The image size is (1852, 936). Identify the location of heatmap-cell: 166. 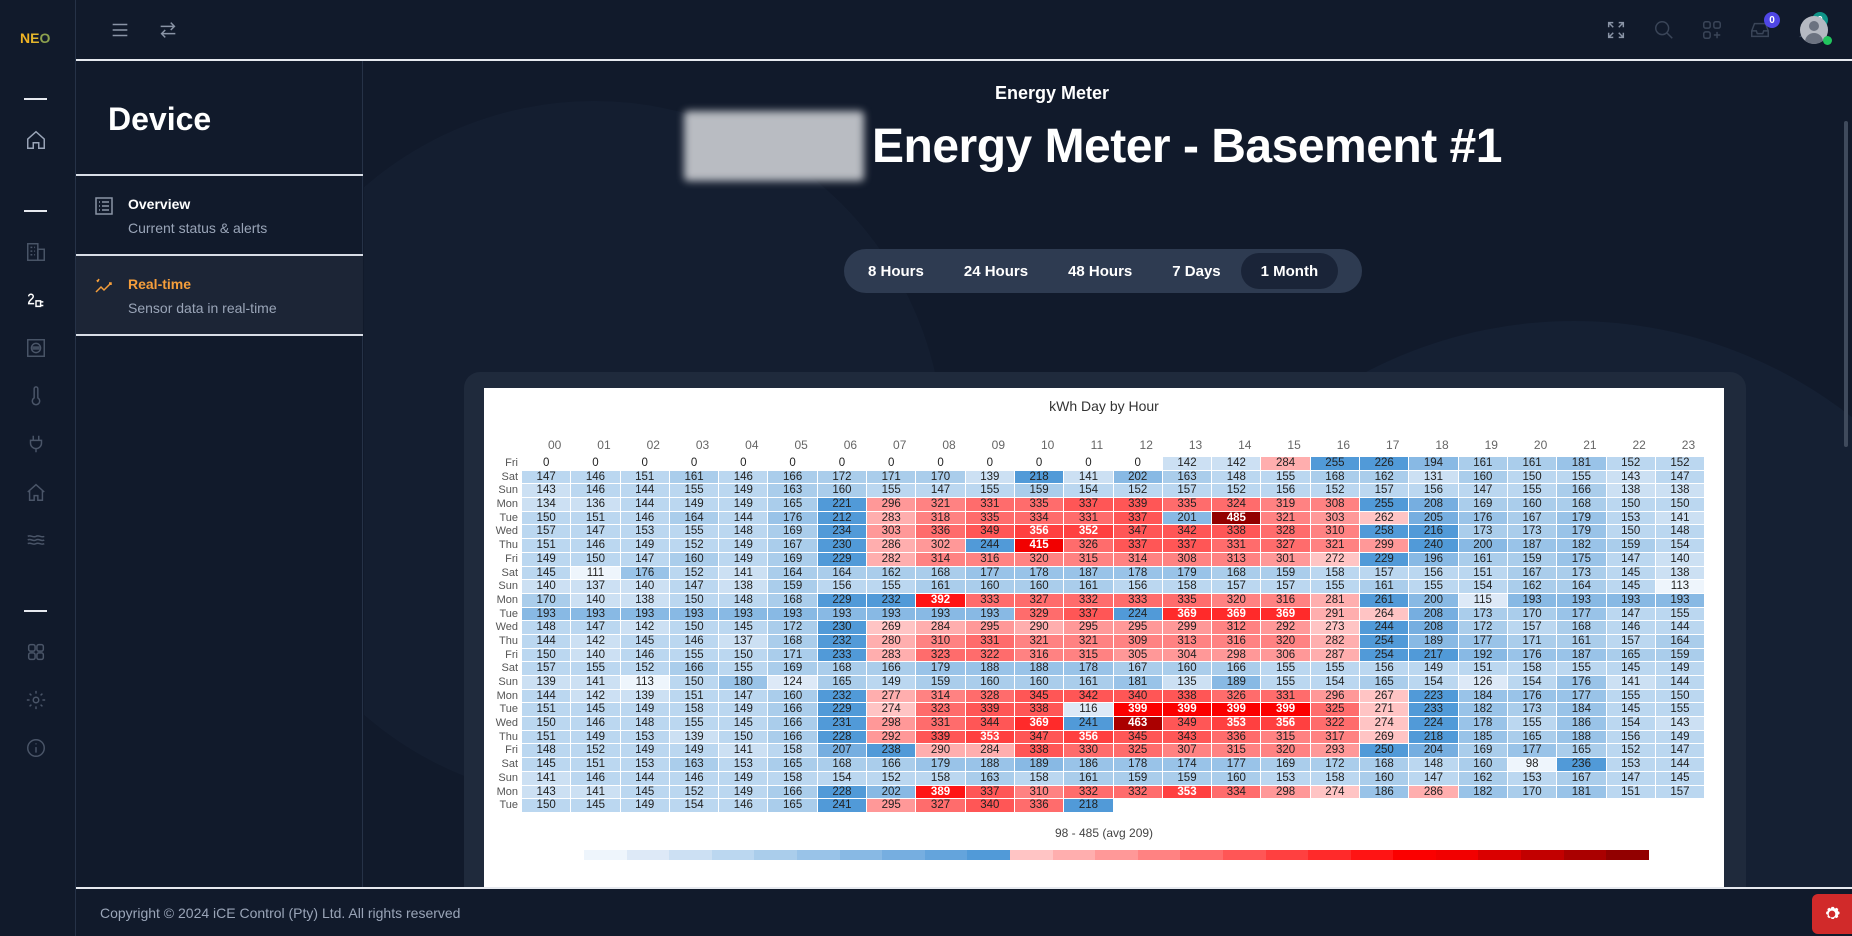
(793, 477).